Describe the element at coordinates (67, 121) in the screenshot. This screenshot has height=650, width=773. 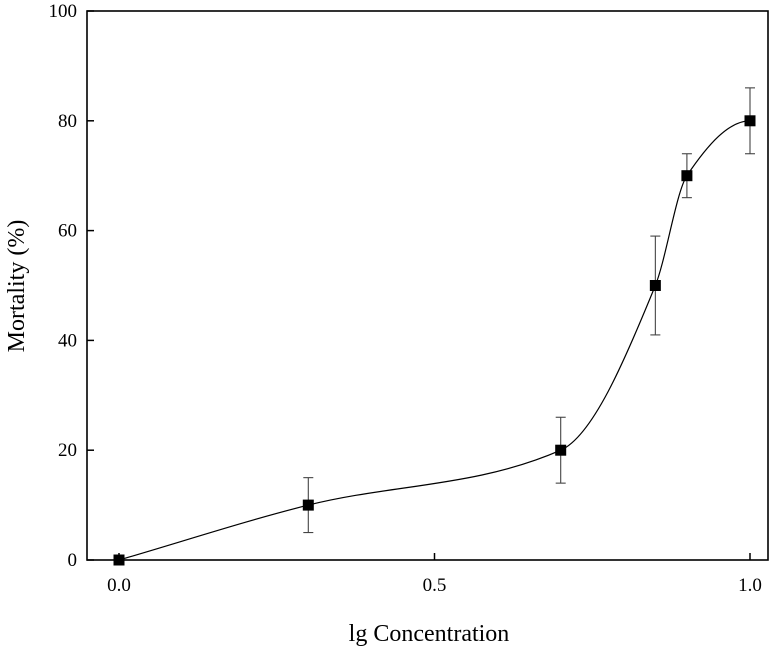
I see `y-tick-label: 80` at that location.